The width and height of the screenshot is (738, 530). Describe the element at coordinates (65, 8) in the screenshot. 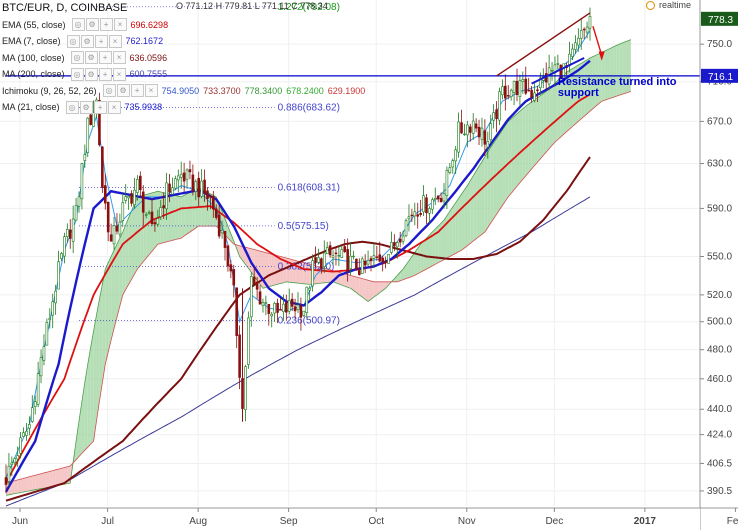

I see `symbol-title: BTC/EUR, D, COINBASE` at that location.